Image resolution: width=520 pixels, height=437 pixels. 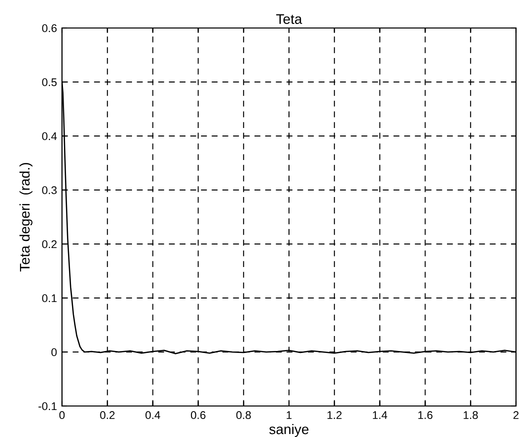 What do you see at coordinates (335, 415) in the screenshot?
I see `x-tick-label: 1.2` at bounding box center [335, 415].